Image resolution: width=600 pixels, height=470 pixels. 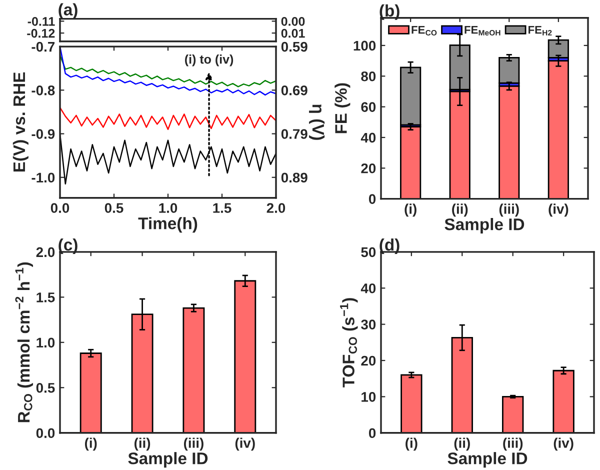 I want to click on x-tick-label: 1.0, so click(x=168, y=208).